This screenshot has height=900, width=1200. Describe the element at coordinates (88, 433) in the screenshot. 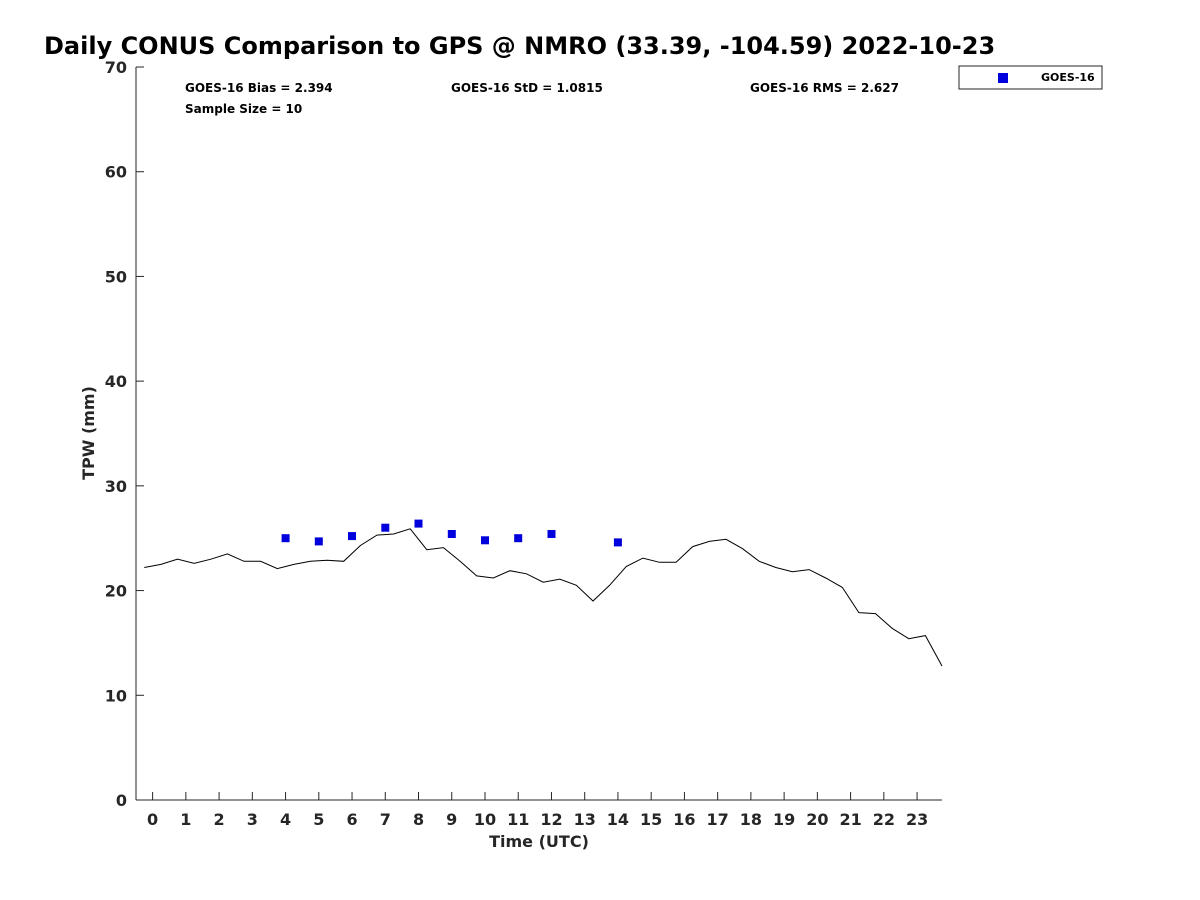

I see `y-axis-label: TPW (mm)` at that location.